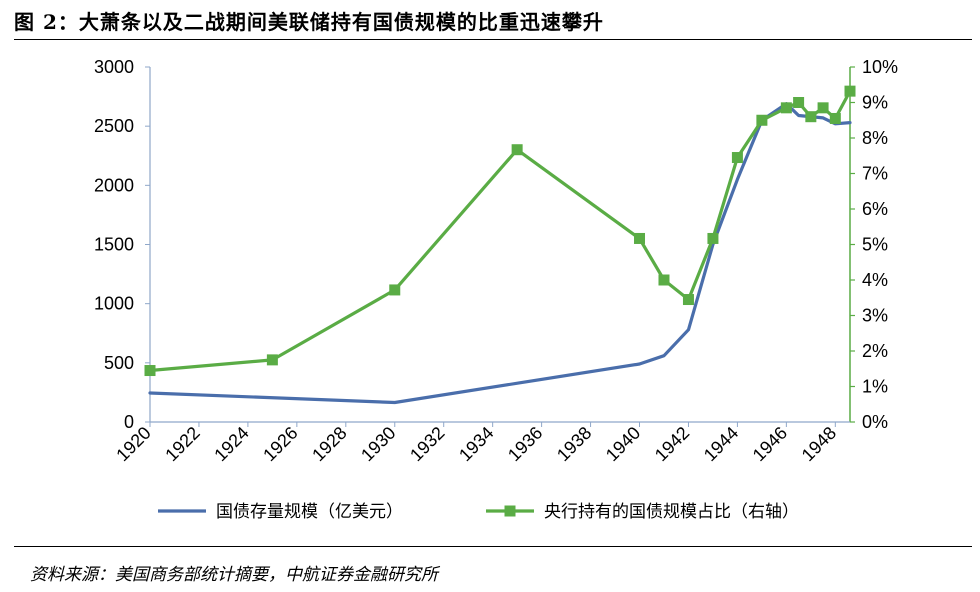  What do you see at coordinates (133, 444) in the screenshot?
I see `x-tick-label: 1920` at bounding box center [133, 444].